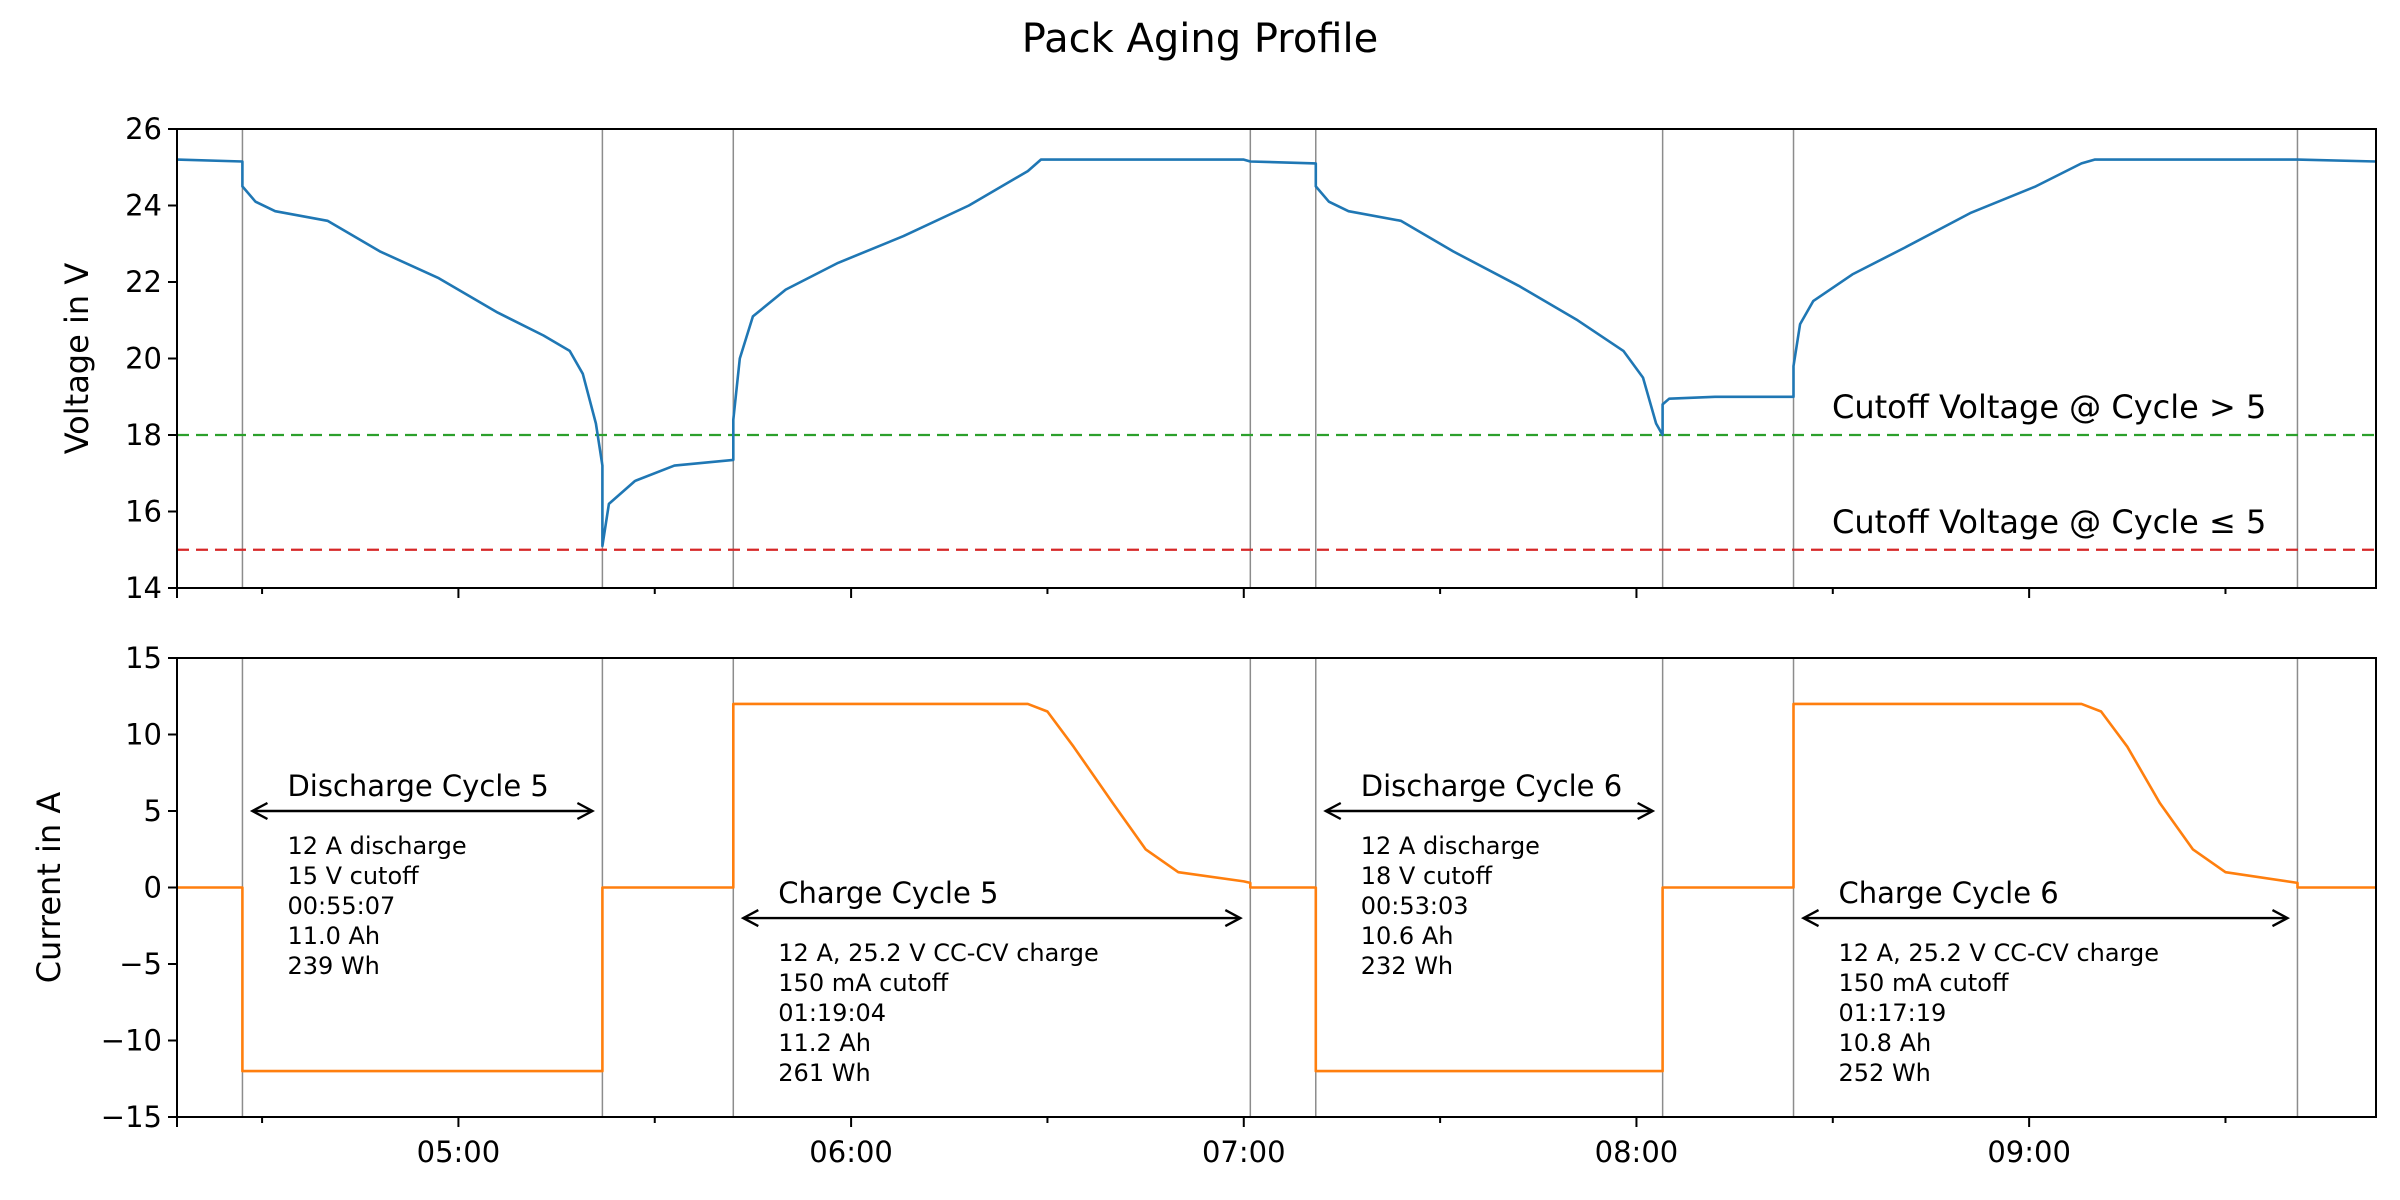  Describe the element at coordinates (143, 359) in the screenshot. I see `y-tick-label: 20` at that location.